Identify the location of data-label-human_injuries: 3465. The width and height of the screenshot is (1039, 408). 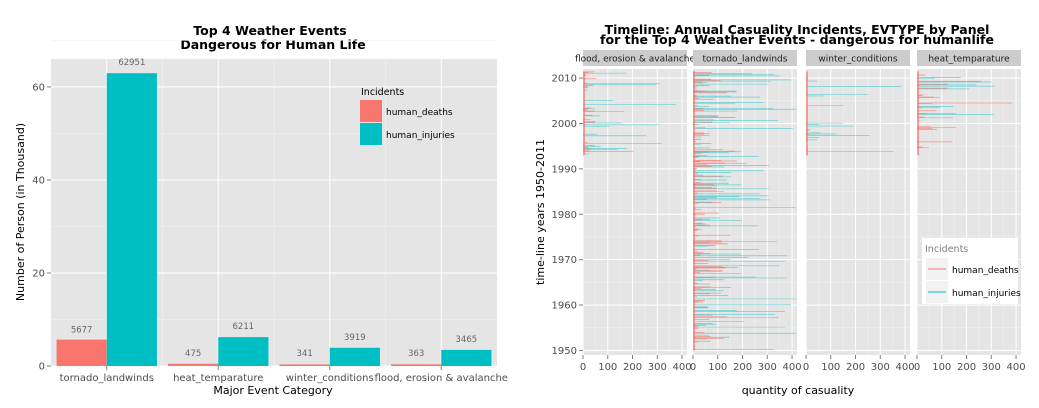
(467, 340).